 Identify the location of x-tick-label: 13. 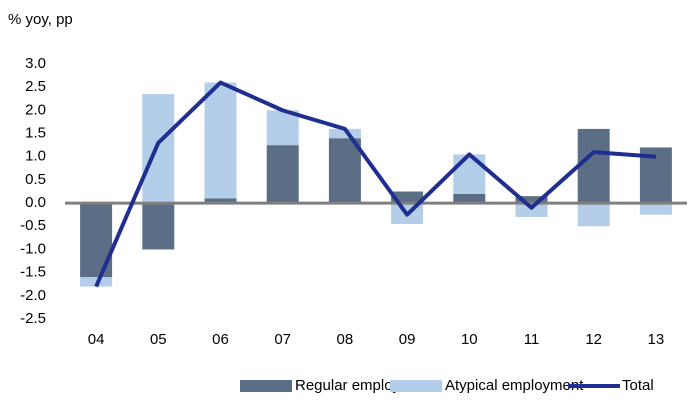
(656, 339).